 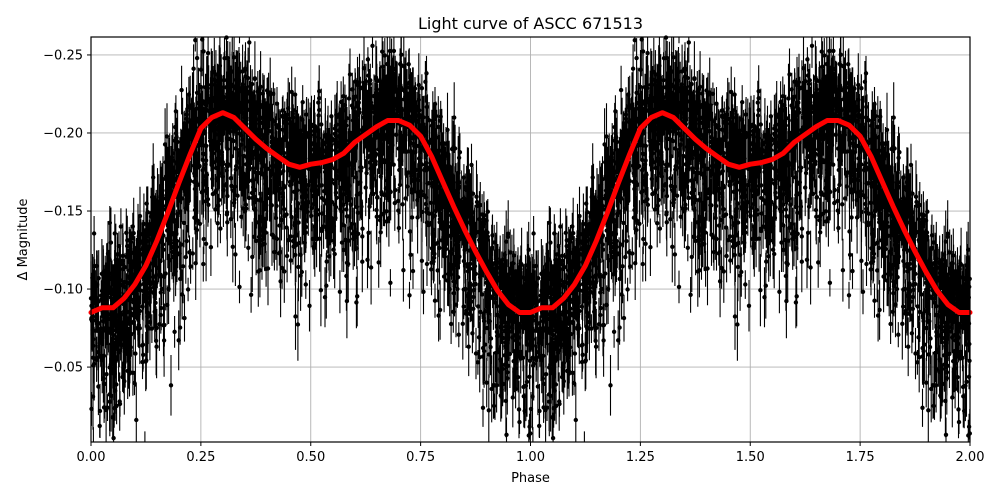 I want to click on x-axis-label: Phase, so click(x=530, y=478).